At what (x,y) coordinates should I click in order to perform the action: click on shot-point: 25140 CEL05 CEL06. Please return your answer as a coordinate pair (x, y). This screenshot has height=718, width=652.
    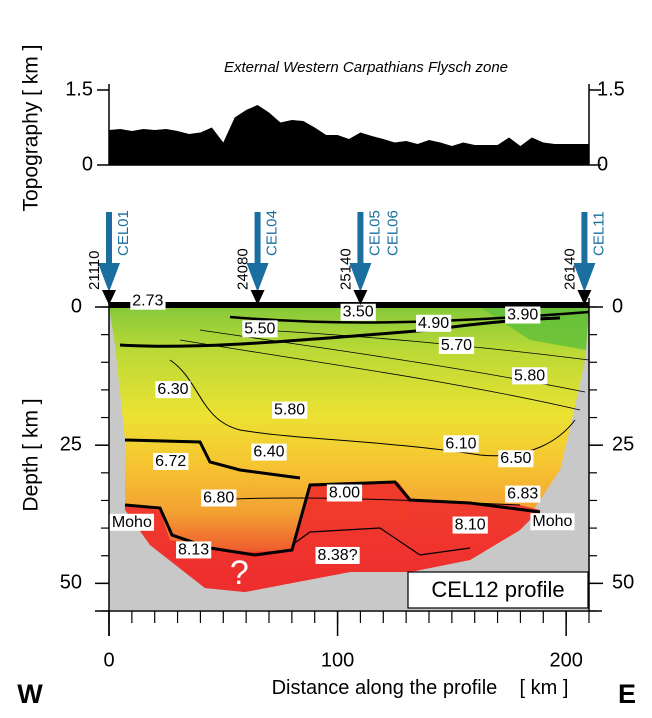
    Looking at the image, I should click on (369, 257).